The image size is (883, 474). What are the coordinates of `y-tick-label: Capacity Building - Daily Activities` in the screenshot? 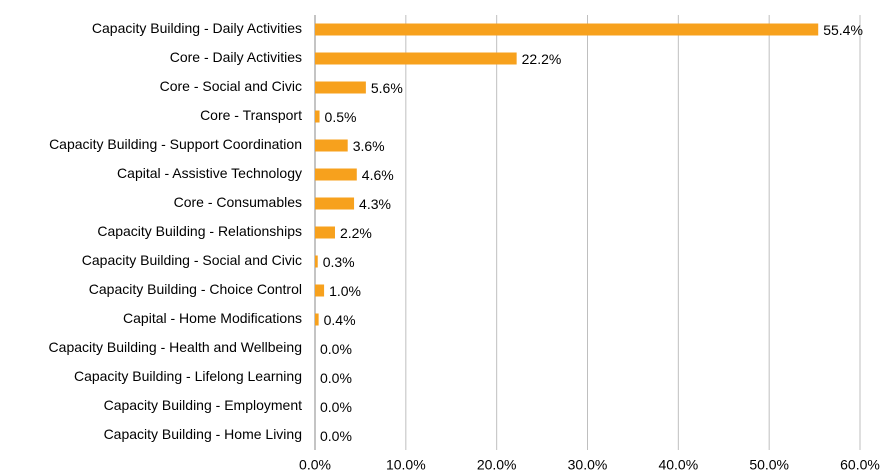 It's located at (197, 28).